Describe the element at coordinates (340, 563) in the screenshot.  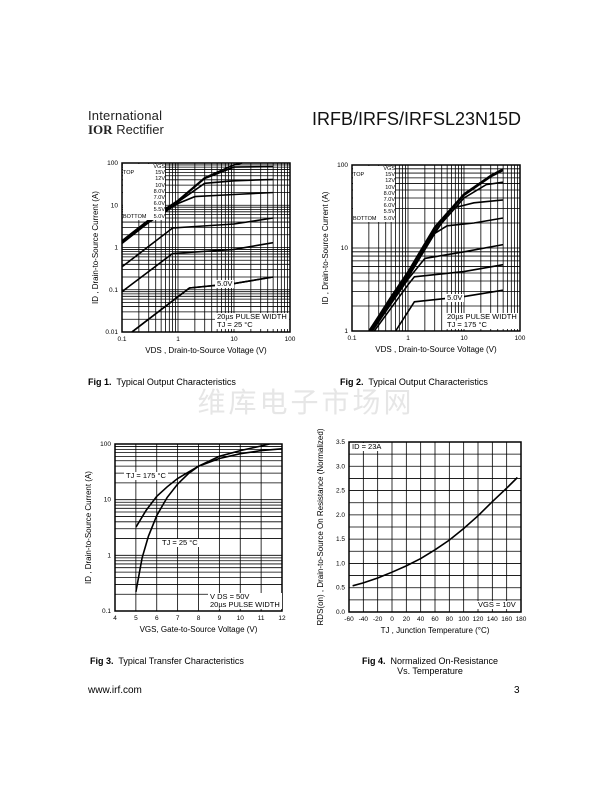
I see `y-tick-label: 1.0` at that location.